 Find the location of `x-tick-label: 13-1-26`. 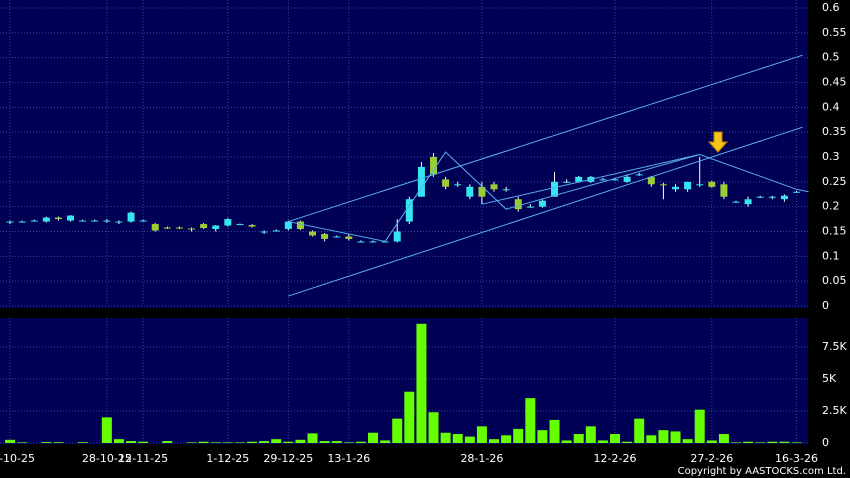

x-tick-label: 13-1-26 is located at coordinates (348, 458).